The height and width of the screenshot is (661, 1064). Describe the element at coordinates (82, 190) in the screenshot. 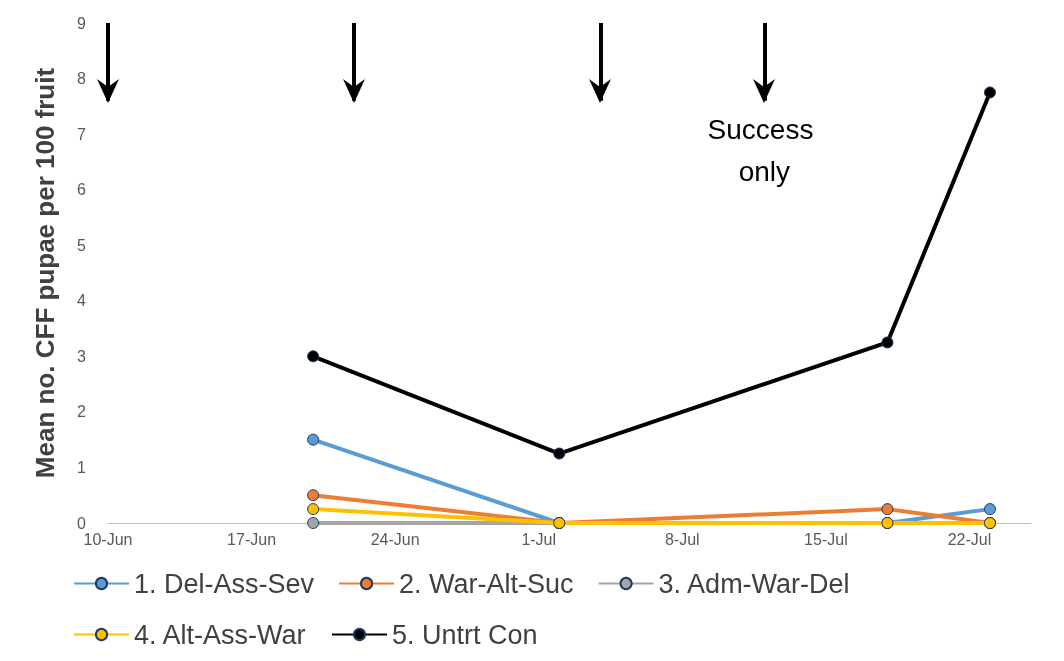

I see `y-tick-label: 6` at that location.